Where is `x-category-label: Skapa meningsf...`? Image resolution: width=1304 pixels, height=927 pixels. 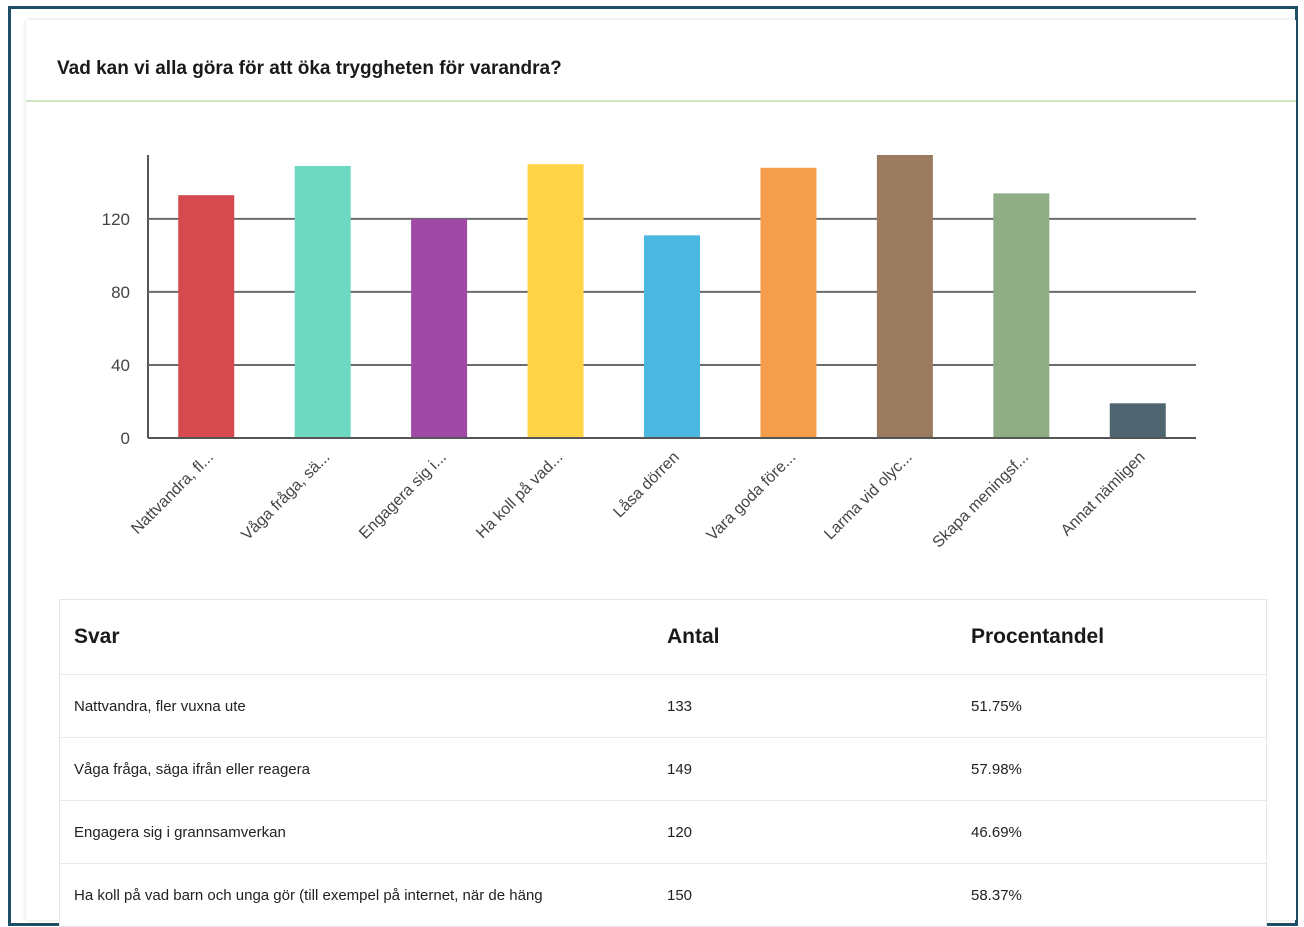
x-category-label: Skapa meningsf... is located at coordinates (981, 500).